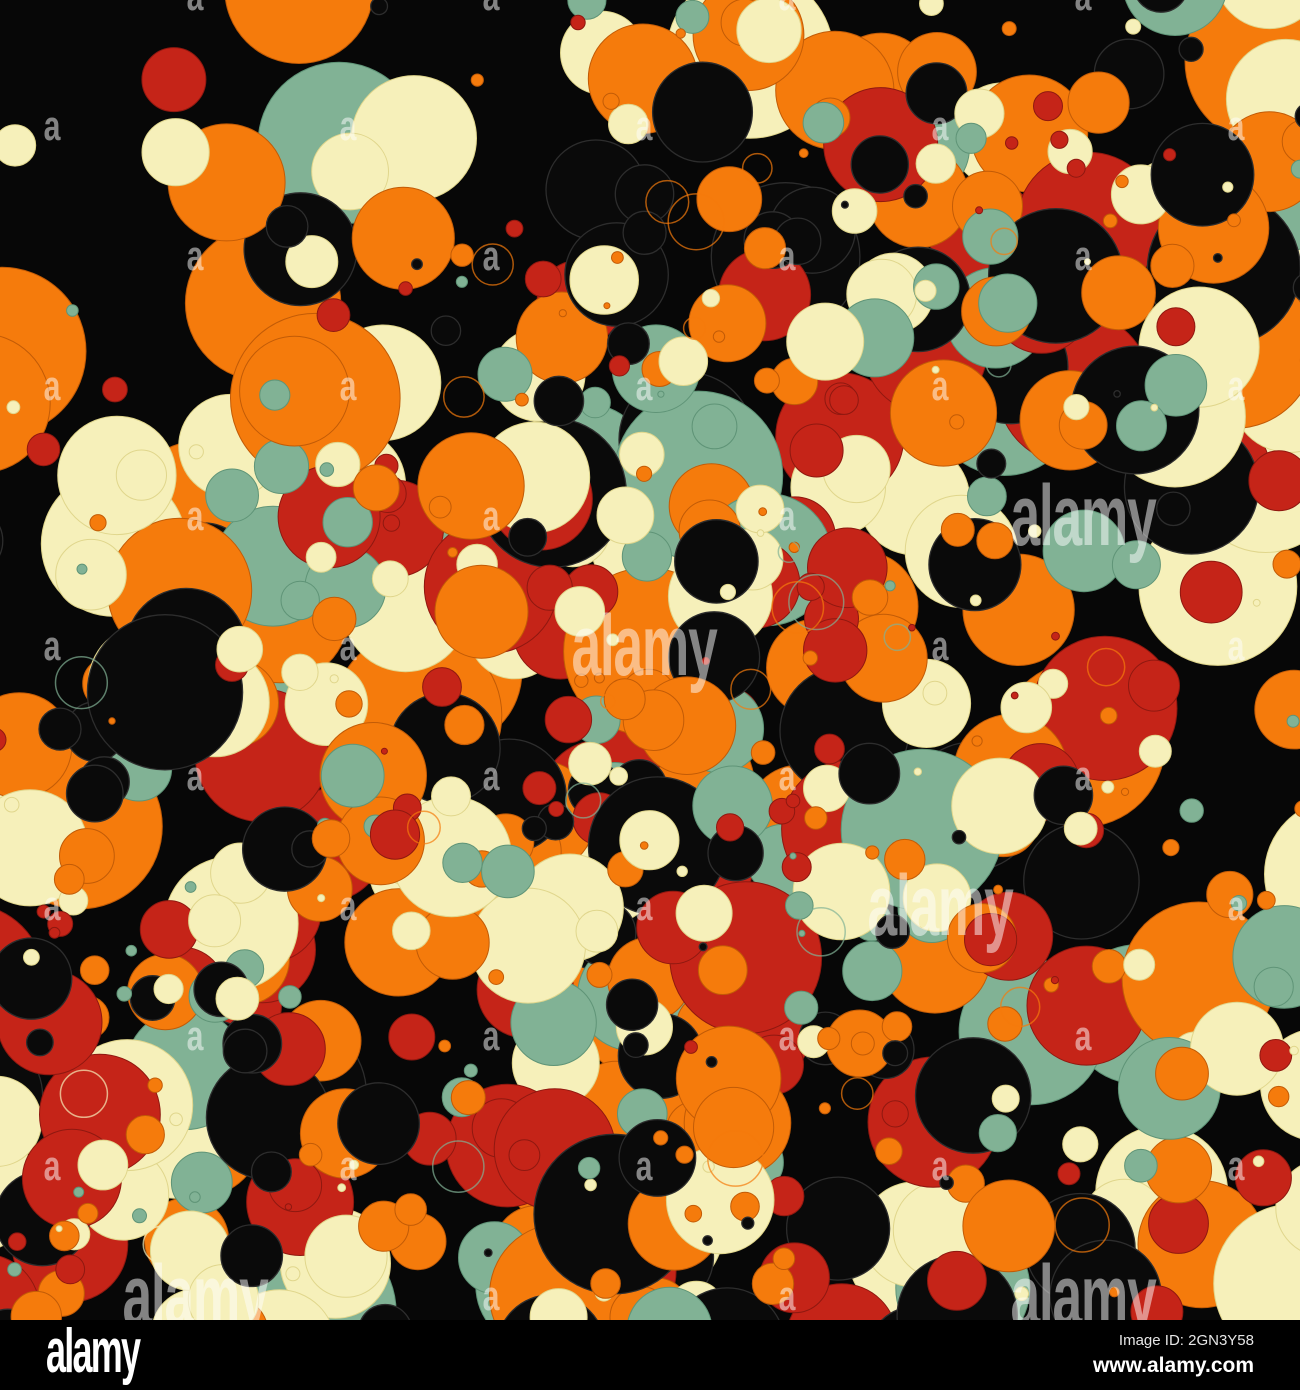 This screenshot has height=1390, width=1300. I want to click on watermark-bar: alamy Image ID: 2GN3Y58 www.alamy.com, so click(650, 1353).